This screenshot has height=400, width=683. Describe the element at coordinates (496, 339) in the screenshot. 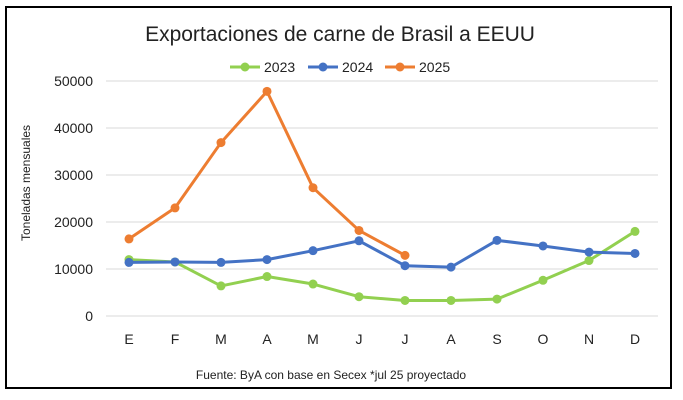

I see `x-tick-label: S` at that location.